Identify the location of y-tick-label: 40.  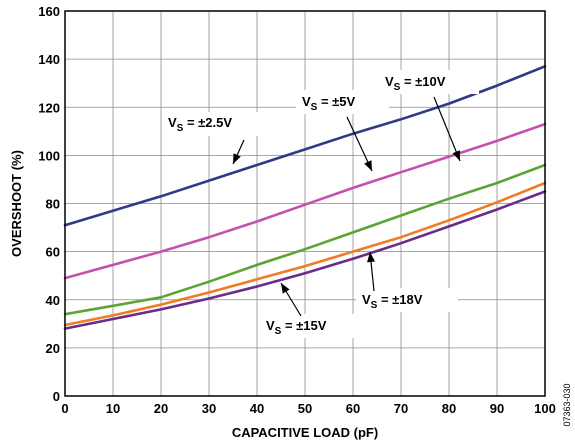
(53, 300).